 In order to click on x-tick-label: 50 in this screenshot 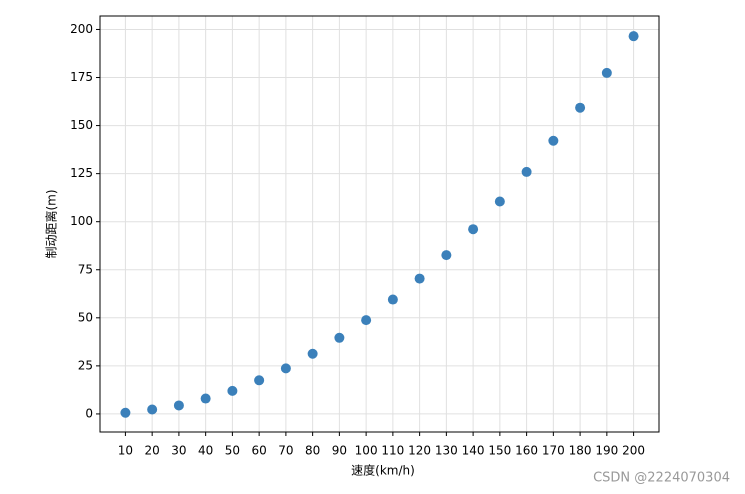, I will do `click(232, 451)`.